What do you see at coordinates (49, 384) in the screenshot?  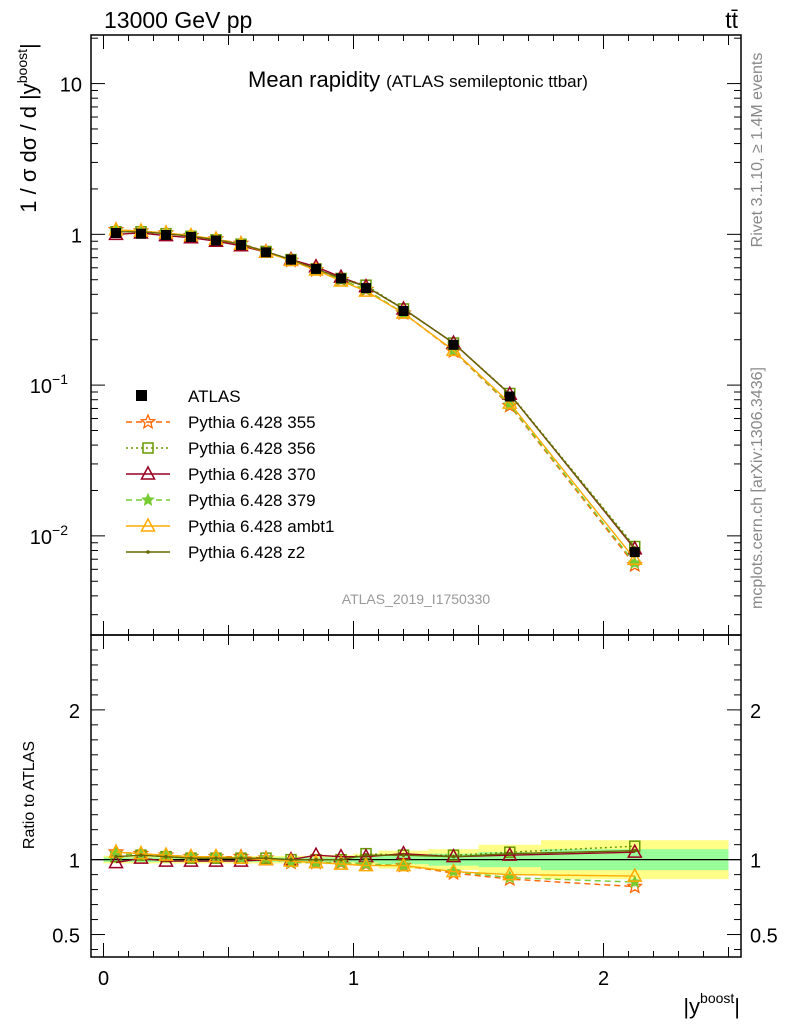 I see `y-tick-label: 10⁻¹` at bounding box center [49, 384].